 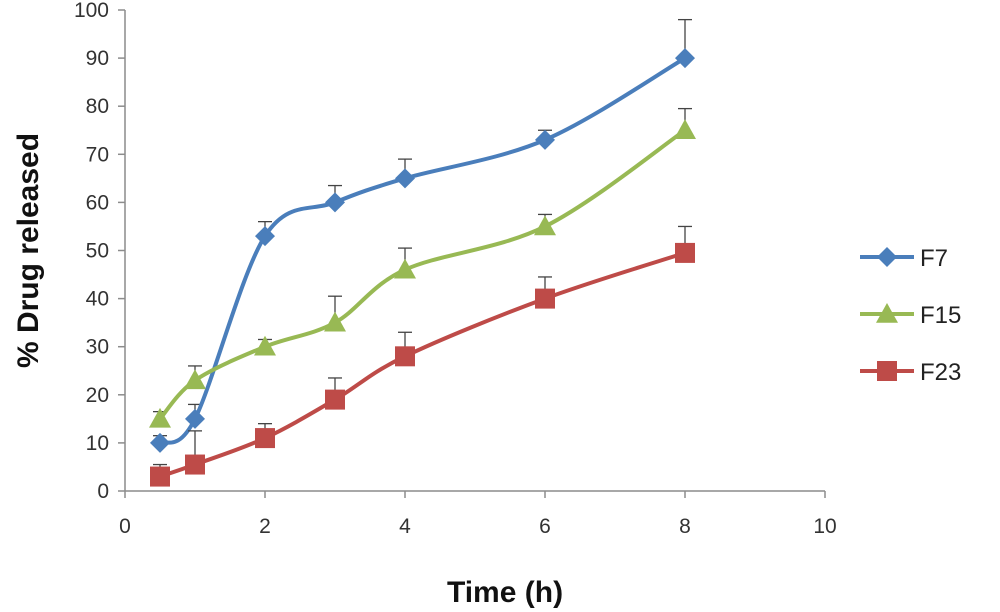 What do you see at coordinates (97, 299) in the screenshot?
I see `y-tick-label: 40` at bounding box center [97, 299].